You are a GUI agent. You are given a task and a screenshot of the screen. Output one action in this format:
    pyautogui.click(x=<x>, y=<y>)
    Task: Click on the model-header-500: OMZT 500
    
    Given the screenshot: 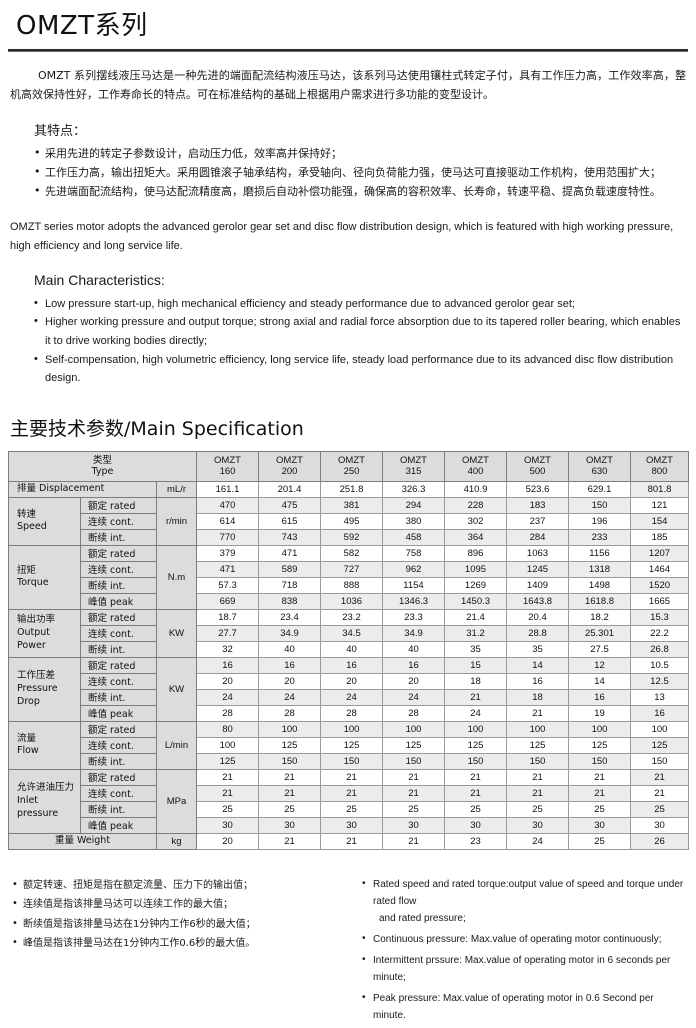 What is the action you would take?
    pyautogui.click(x=537, y=466)
    